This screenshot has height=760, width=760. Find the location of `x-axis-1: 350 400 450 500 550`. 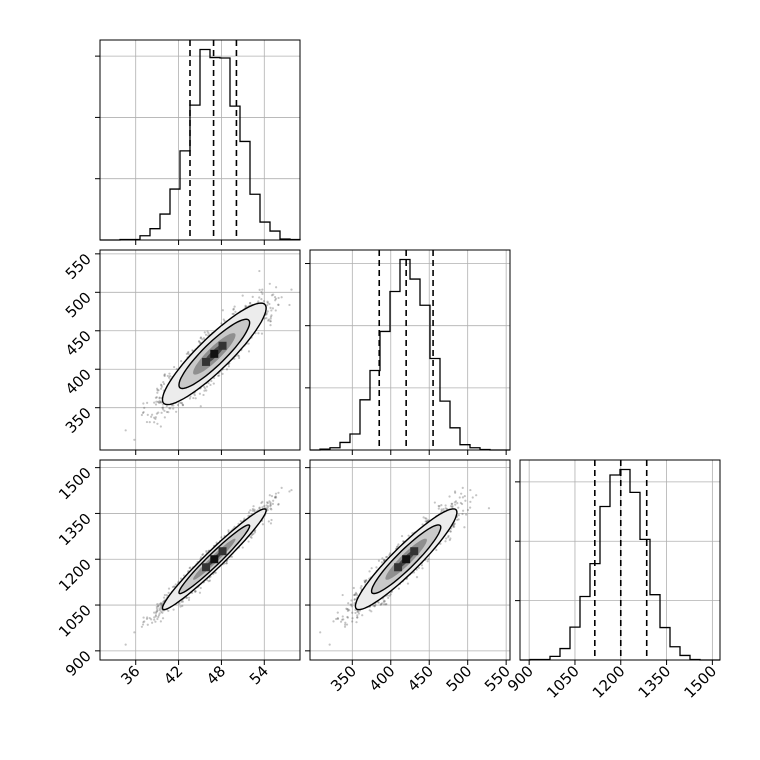

x-axis-1: 350 400 450 500 550 is located at coordinates (420, 572).